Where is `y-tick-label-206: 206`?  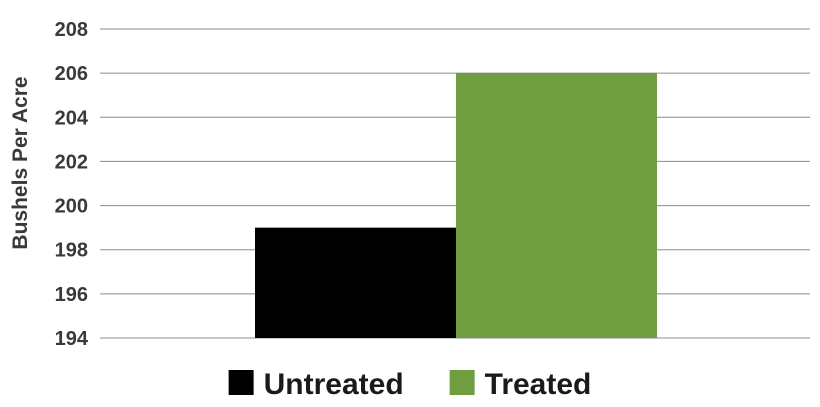 y-tick-label-206: 206 is located at coordinates (71, 74).